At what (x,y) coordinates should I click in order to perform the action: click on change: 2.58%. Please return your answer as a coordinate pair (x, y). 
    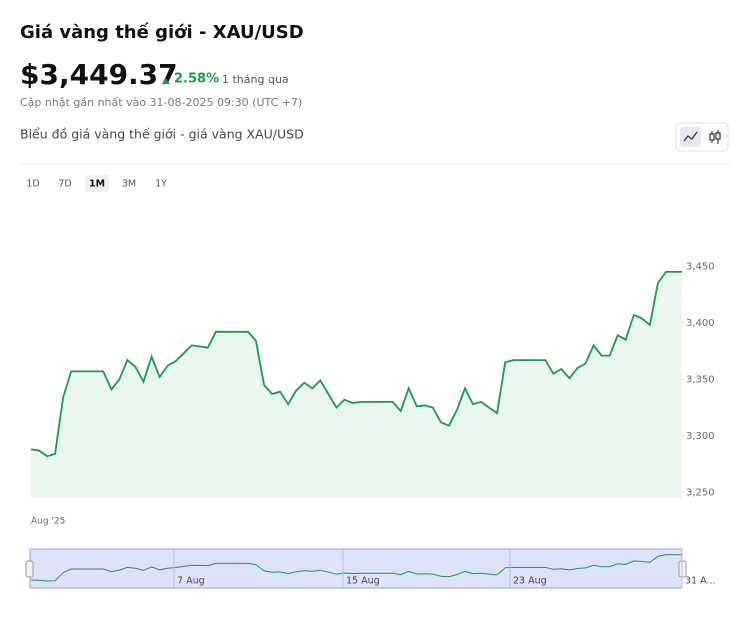
    Looking at the image, I should click on (196, 79).